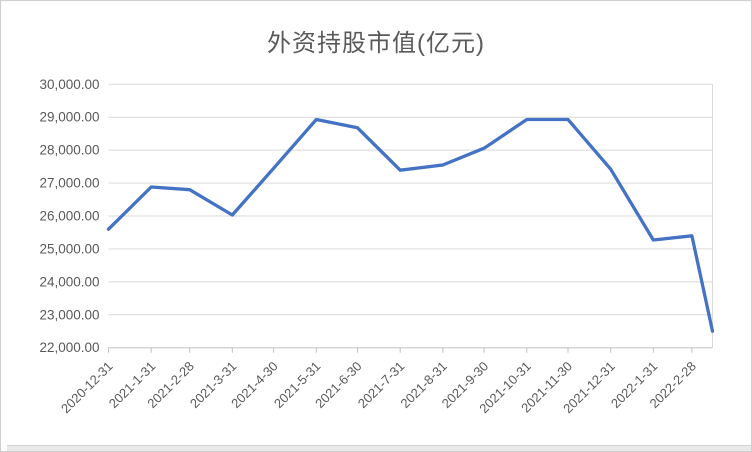 This screenshot has height=452, width=752. I want to click on worksheet-edge, so click(379, 448).